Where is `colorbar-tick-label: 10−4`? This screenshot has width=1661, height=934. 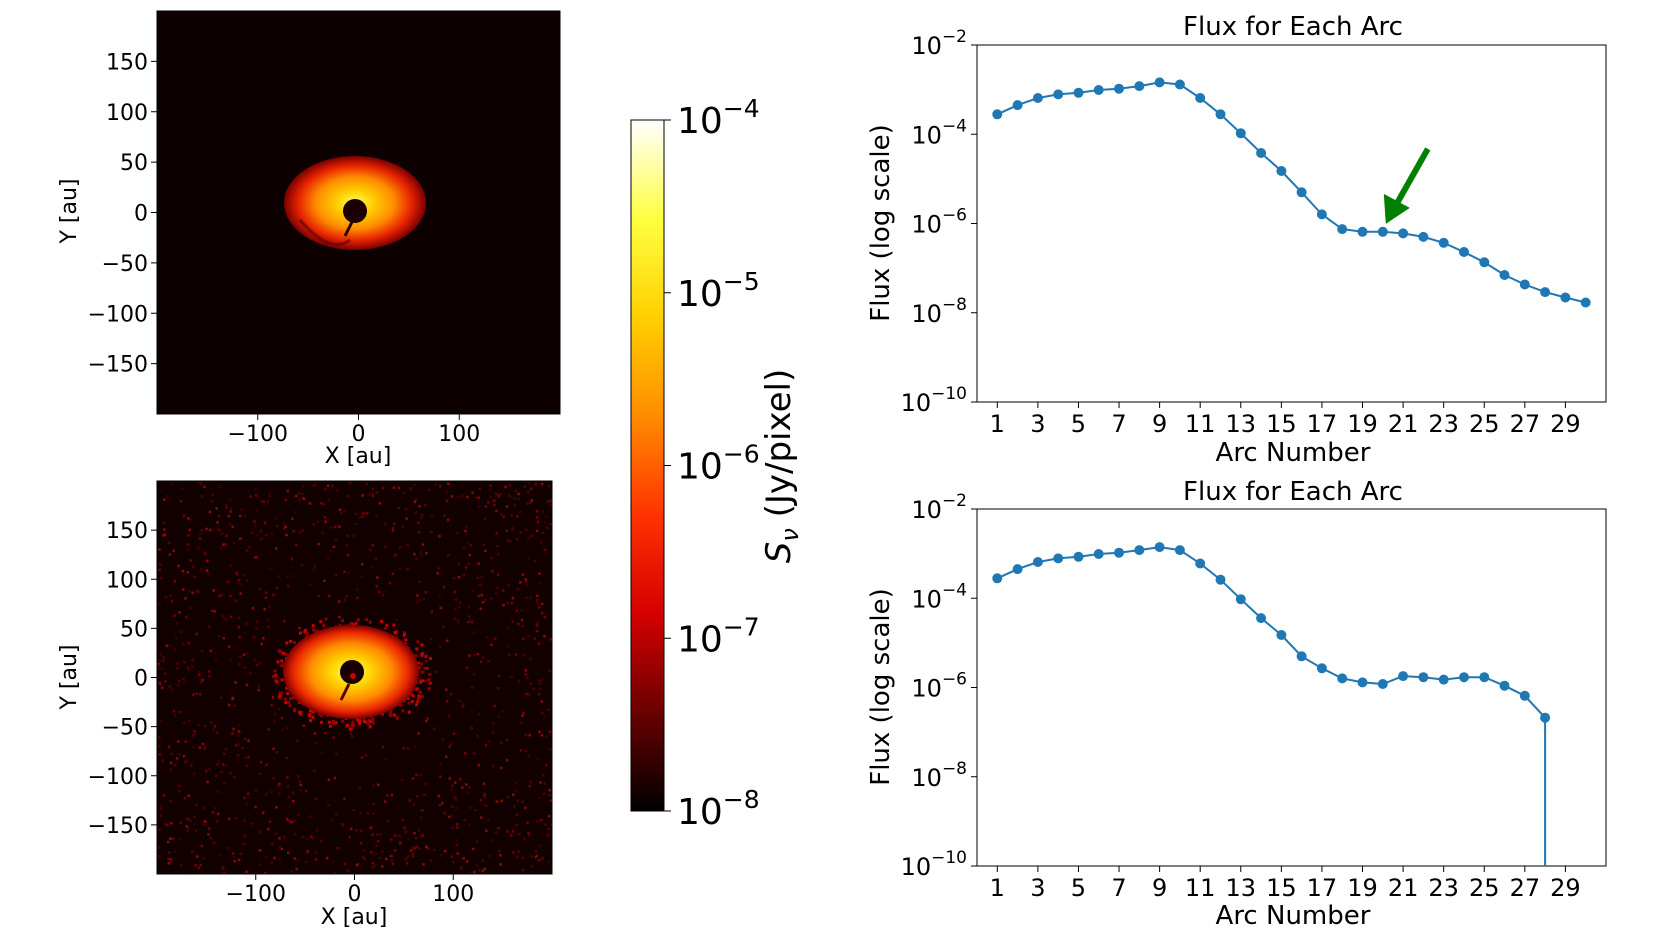 colorbar-tick-label: 10−4 is located at coordinates (718, 118).